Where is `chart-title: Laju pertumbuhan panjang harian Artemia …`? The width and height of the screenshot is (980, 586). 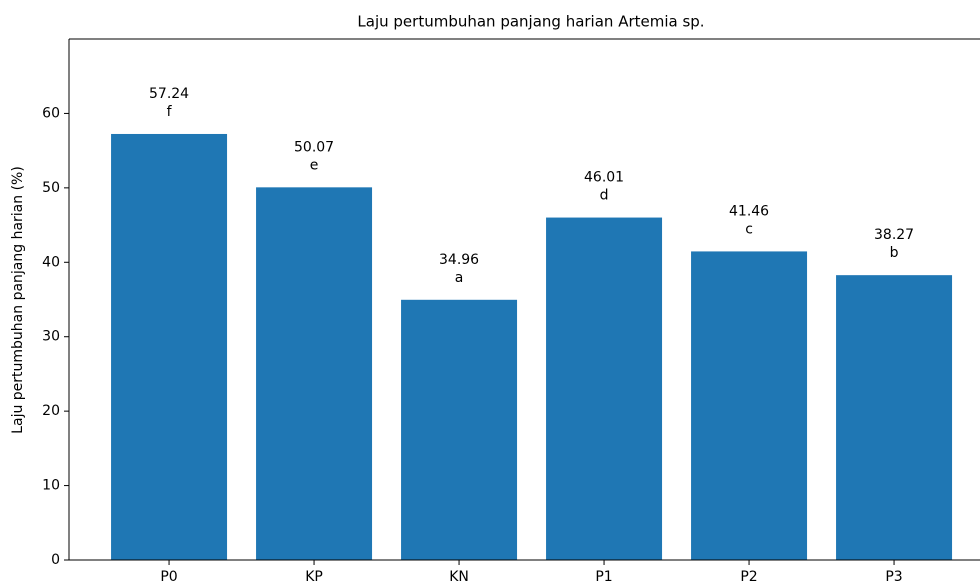
chart-title: Laju pertumbuhan panjang harian Artemia … is located at coordinates (530, 22).